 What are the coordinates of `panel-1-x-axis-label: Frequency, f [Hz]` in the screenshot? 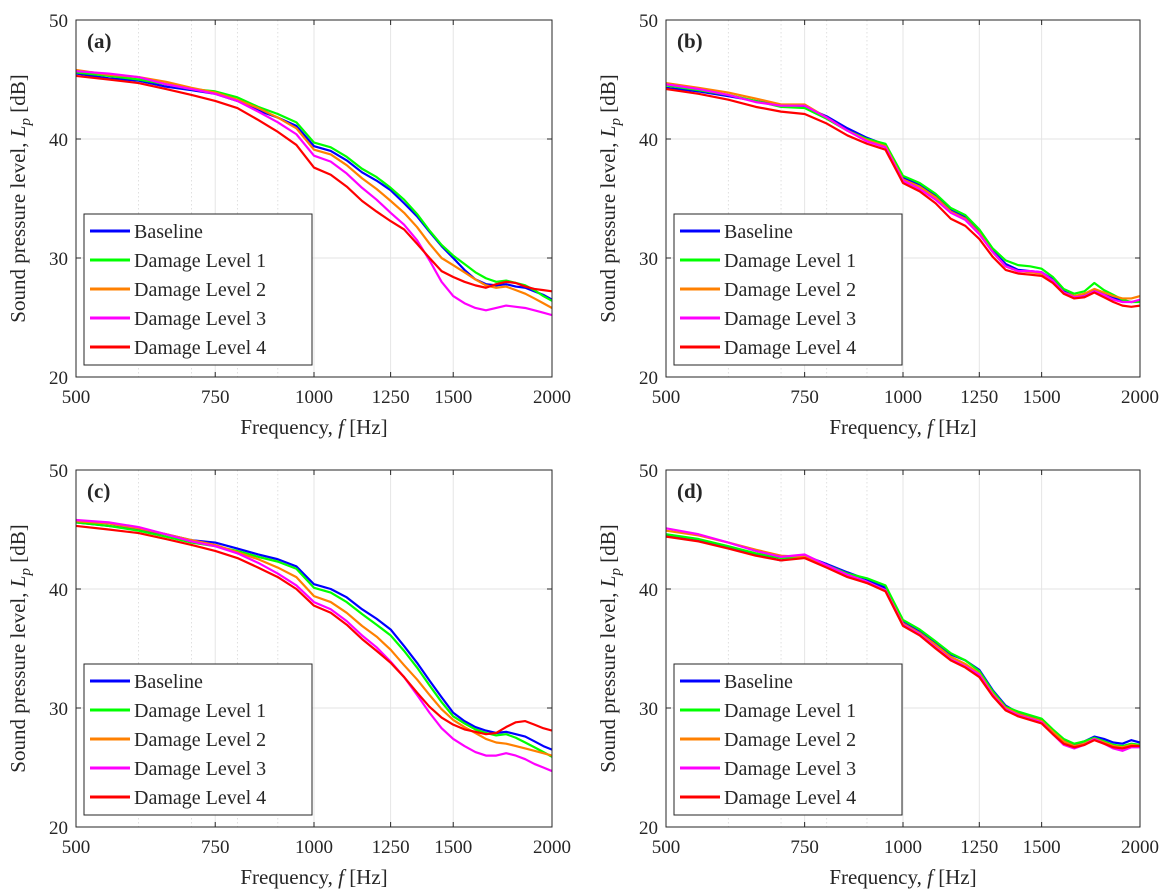 It's located at (313, 427).